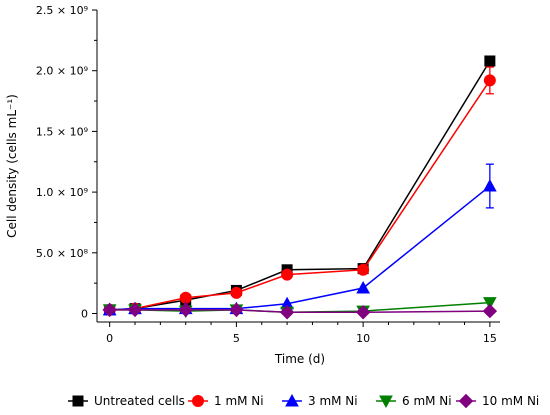  What do you see at coordinates (84, 314) in the screenshot?
I see `y-tick-label: 0` at bounding box center [84, 314].